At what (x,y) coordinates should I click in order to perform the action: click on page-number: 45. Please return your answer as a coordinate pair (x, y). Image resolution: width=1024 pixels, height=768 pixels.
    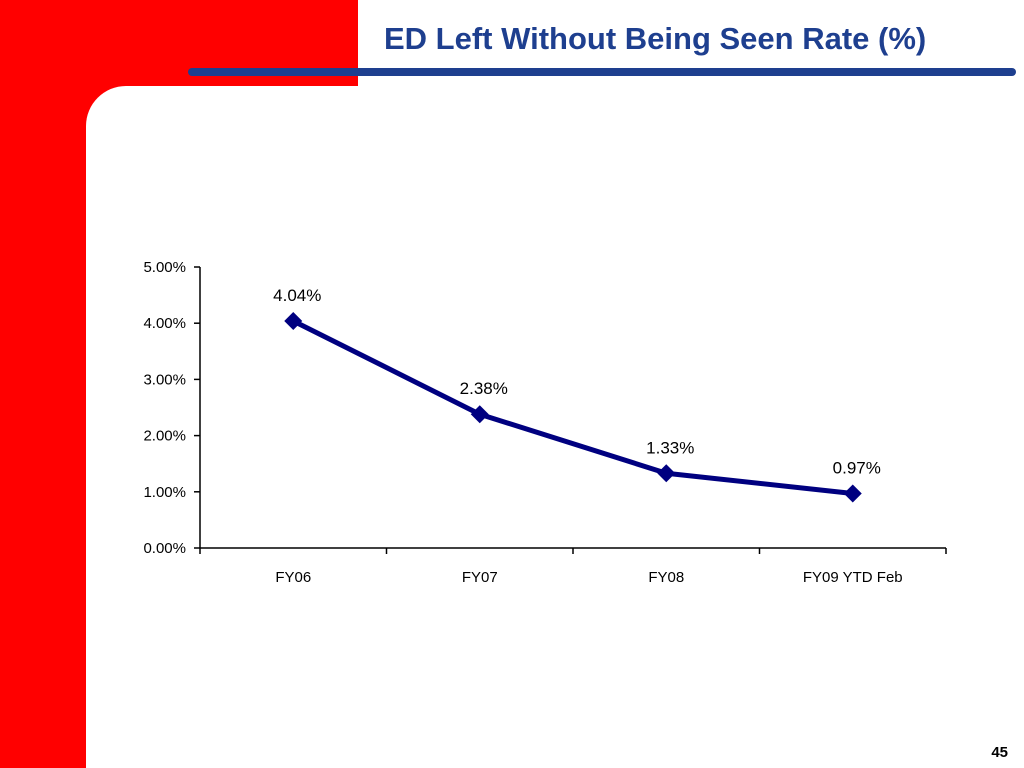
    Looking at the image, I should click on (999, 752).